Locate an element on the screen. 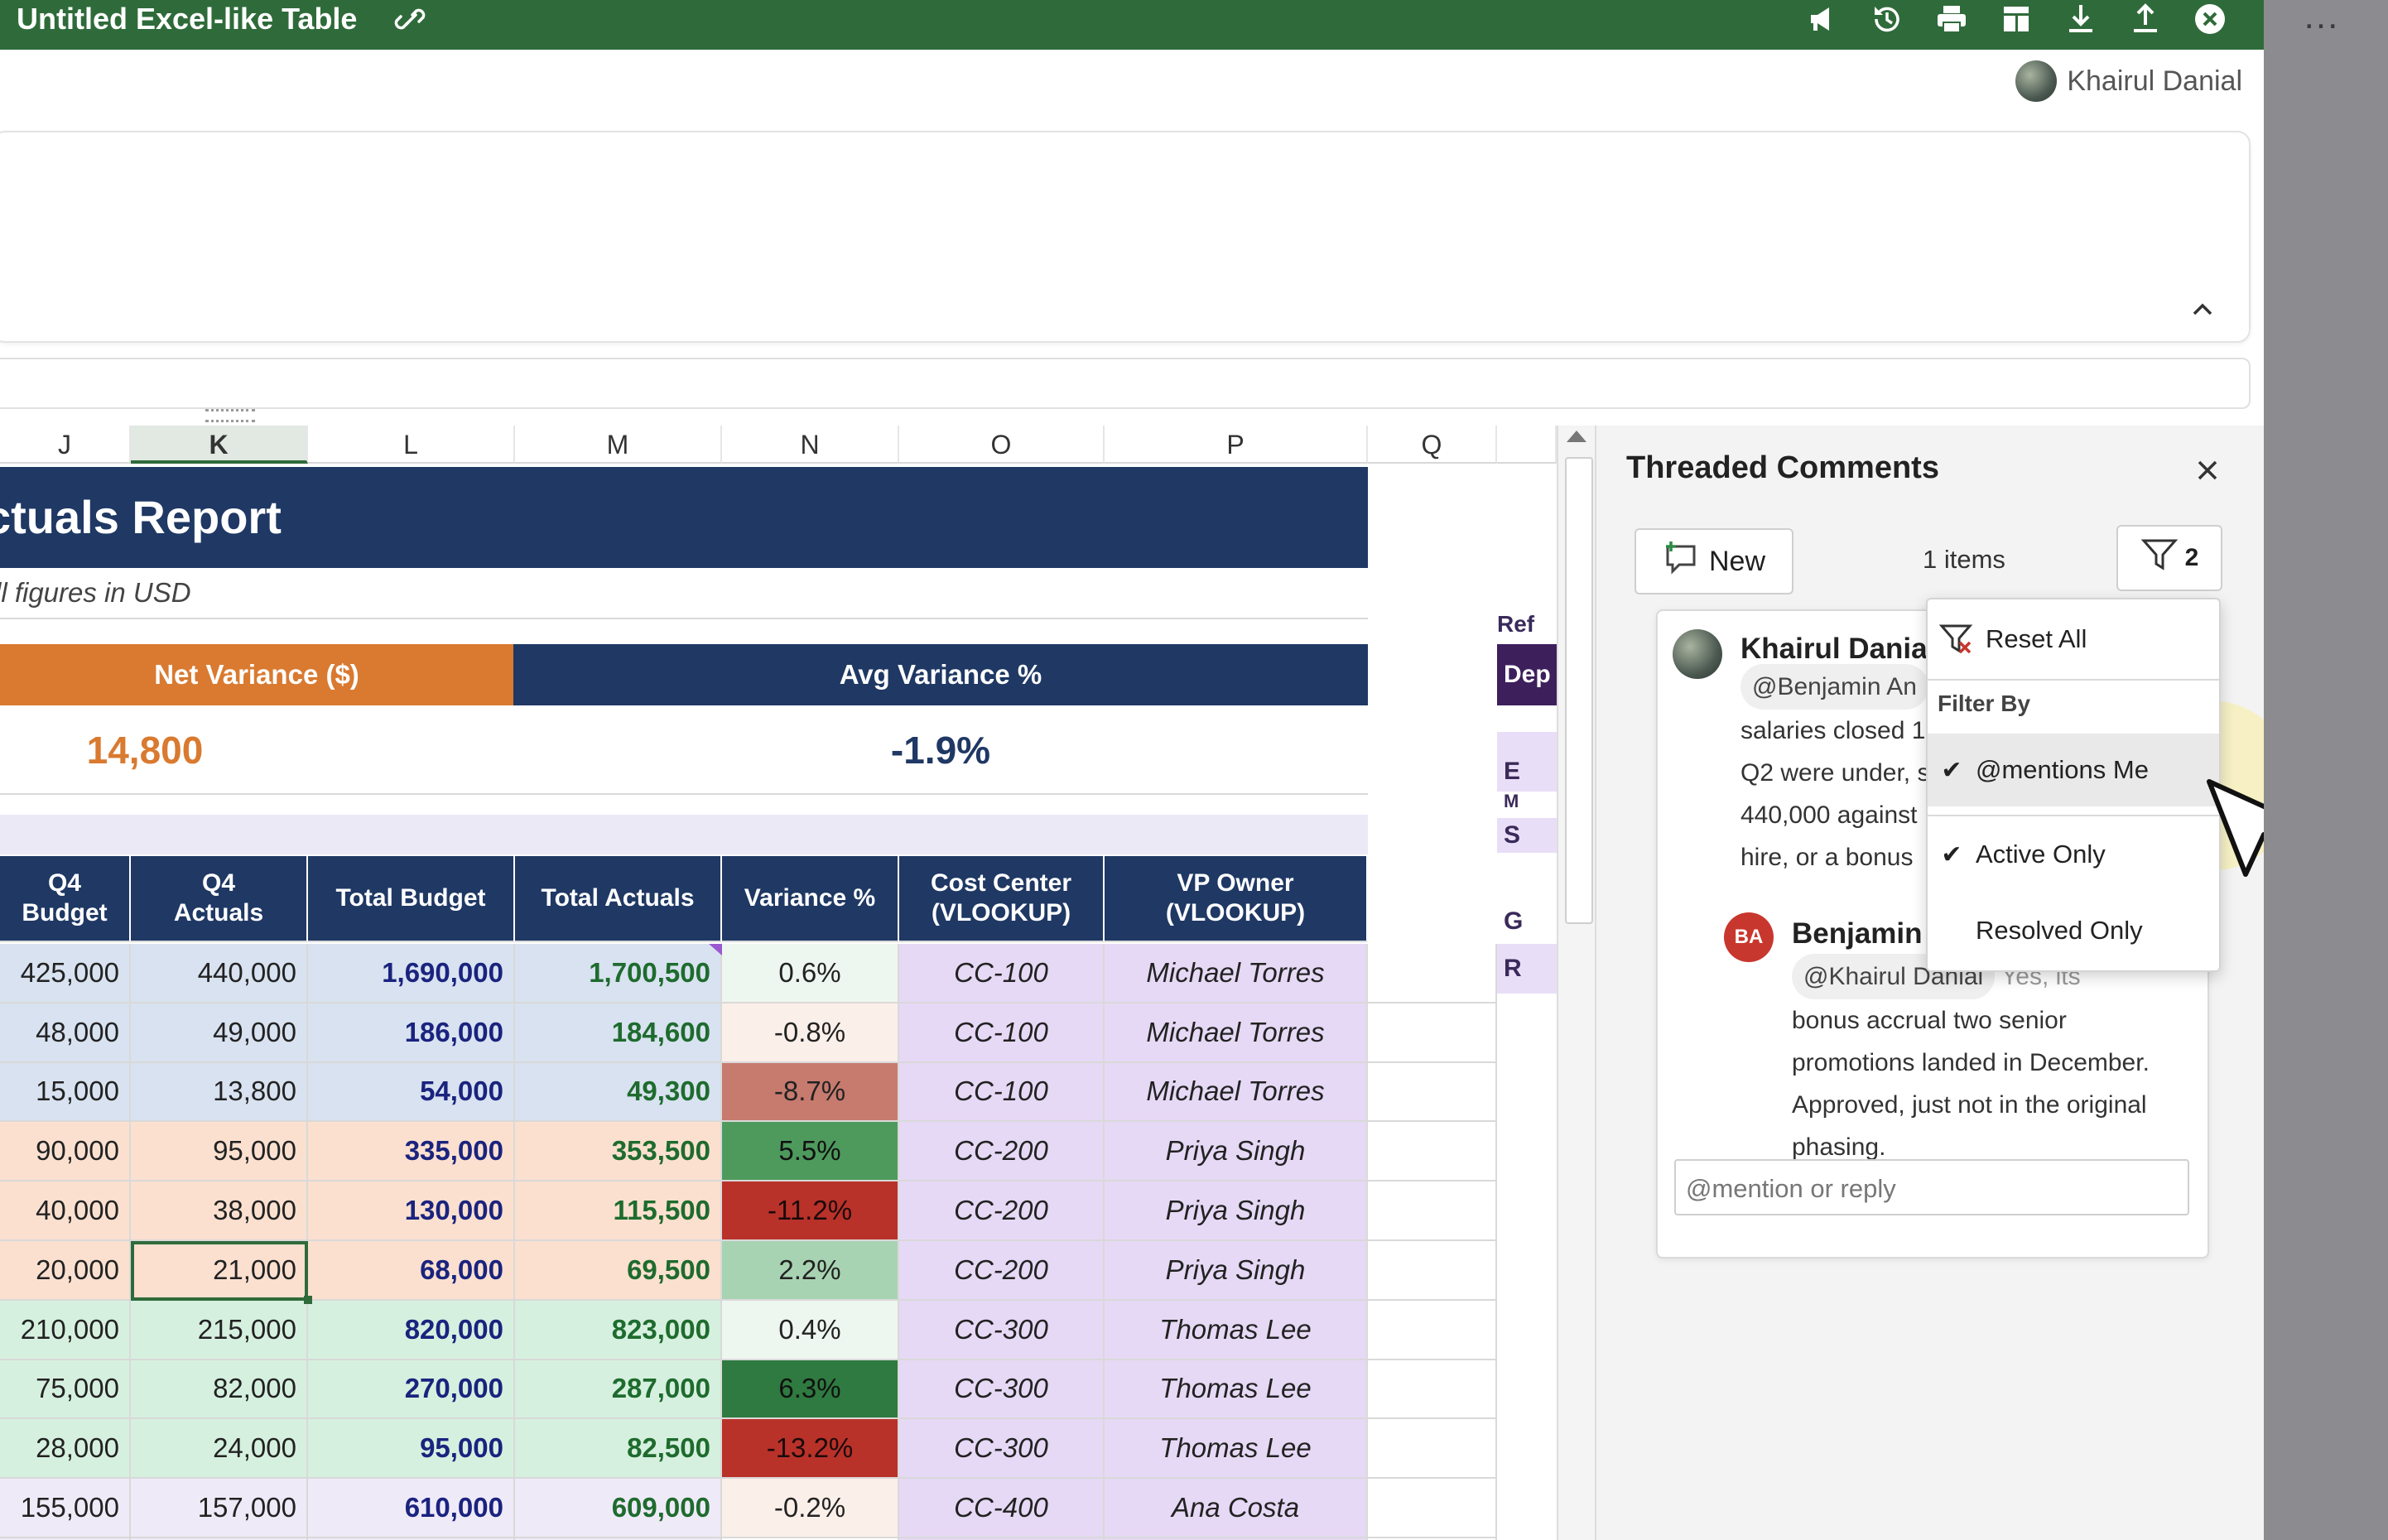 The width and height of the screenshot is (2388, 1540). filter-button: 2 is located at coordinates (2169, 558).